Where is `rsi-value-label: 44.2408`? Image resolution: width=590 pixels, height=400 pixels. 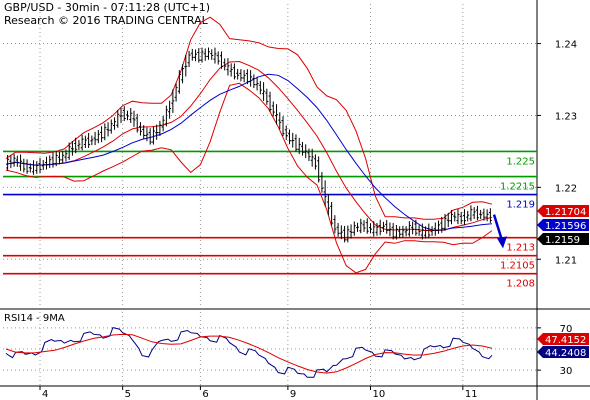 rsi-value-label: 44.2408 is located at coordinates (565, 353).